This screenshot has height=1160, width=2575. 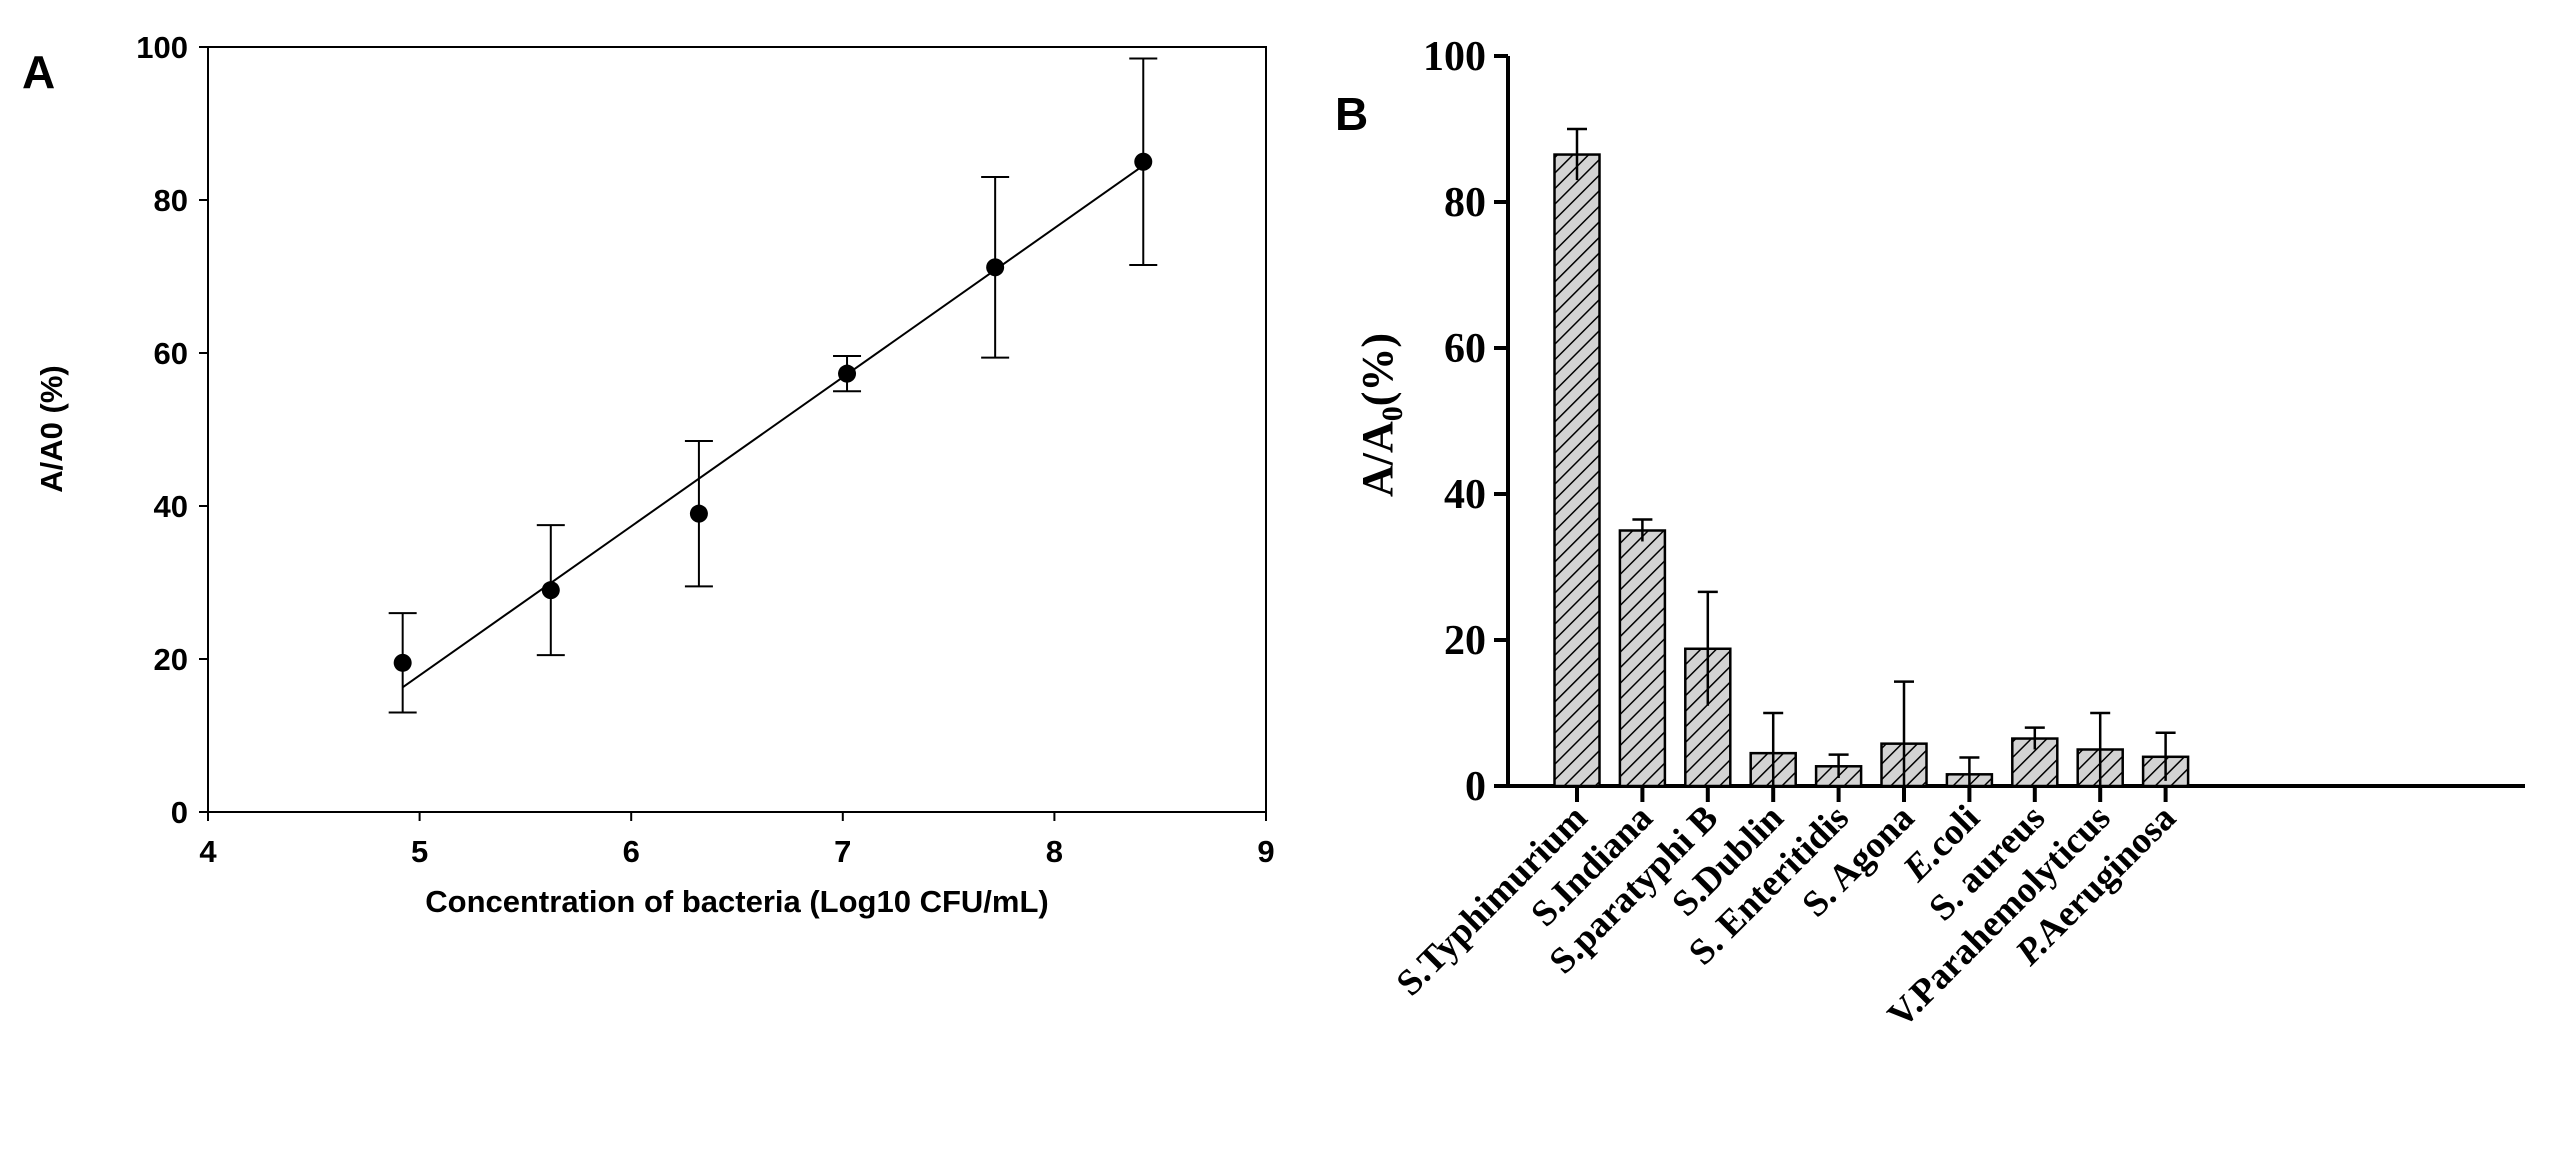 What do you see at coordinates (737, 840) in the screenshot?
I see `chart-a-x-axis: 4 5 6 7 8 9` at bounding box center [737, 840].